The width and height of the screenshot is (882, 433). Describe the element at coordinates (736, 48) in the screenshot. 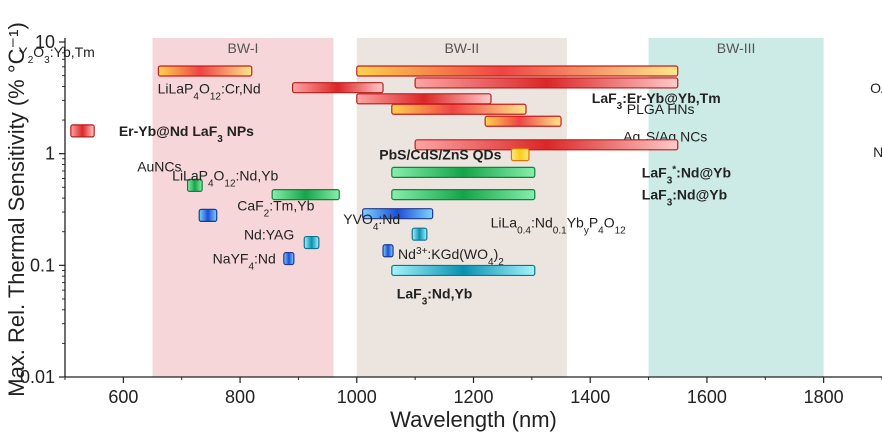

I see `band-label: BW-III` at that location.